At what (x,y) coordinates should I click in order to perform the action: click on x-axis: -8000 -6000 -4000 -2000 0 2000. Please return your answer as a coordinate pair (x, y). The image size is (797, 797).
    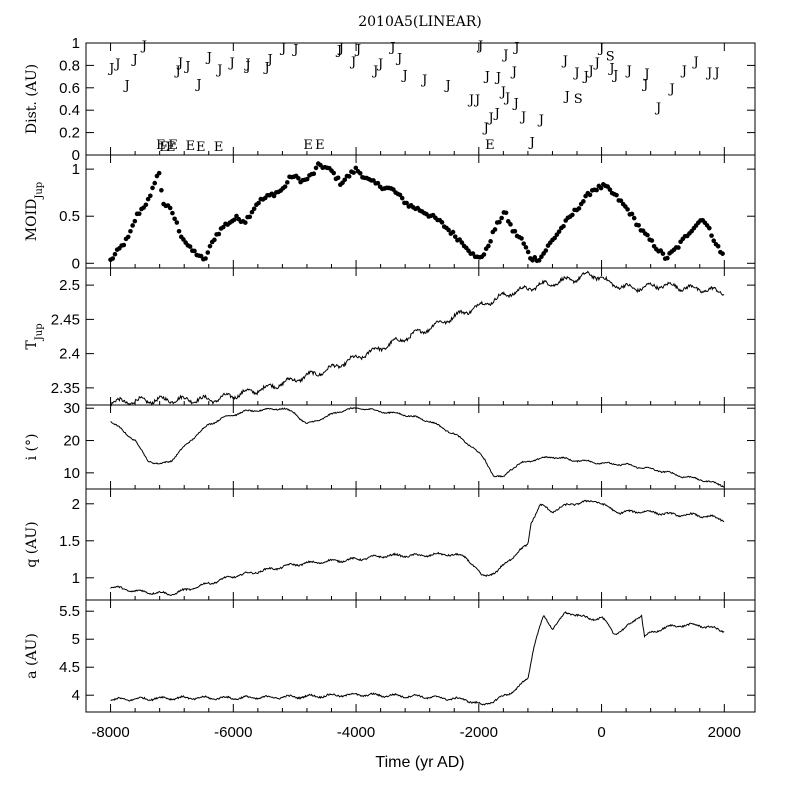
    Looking at the image, I should click on (416, 732).